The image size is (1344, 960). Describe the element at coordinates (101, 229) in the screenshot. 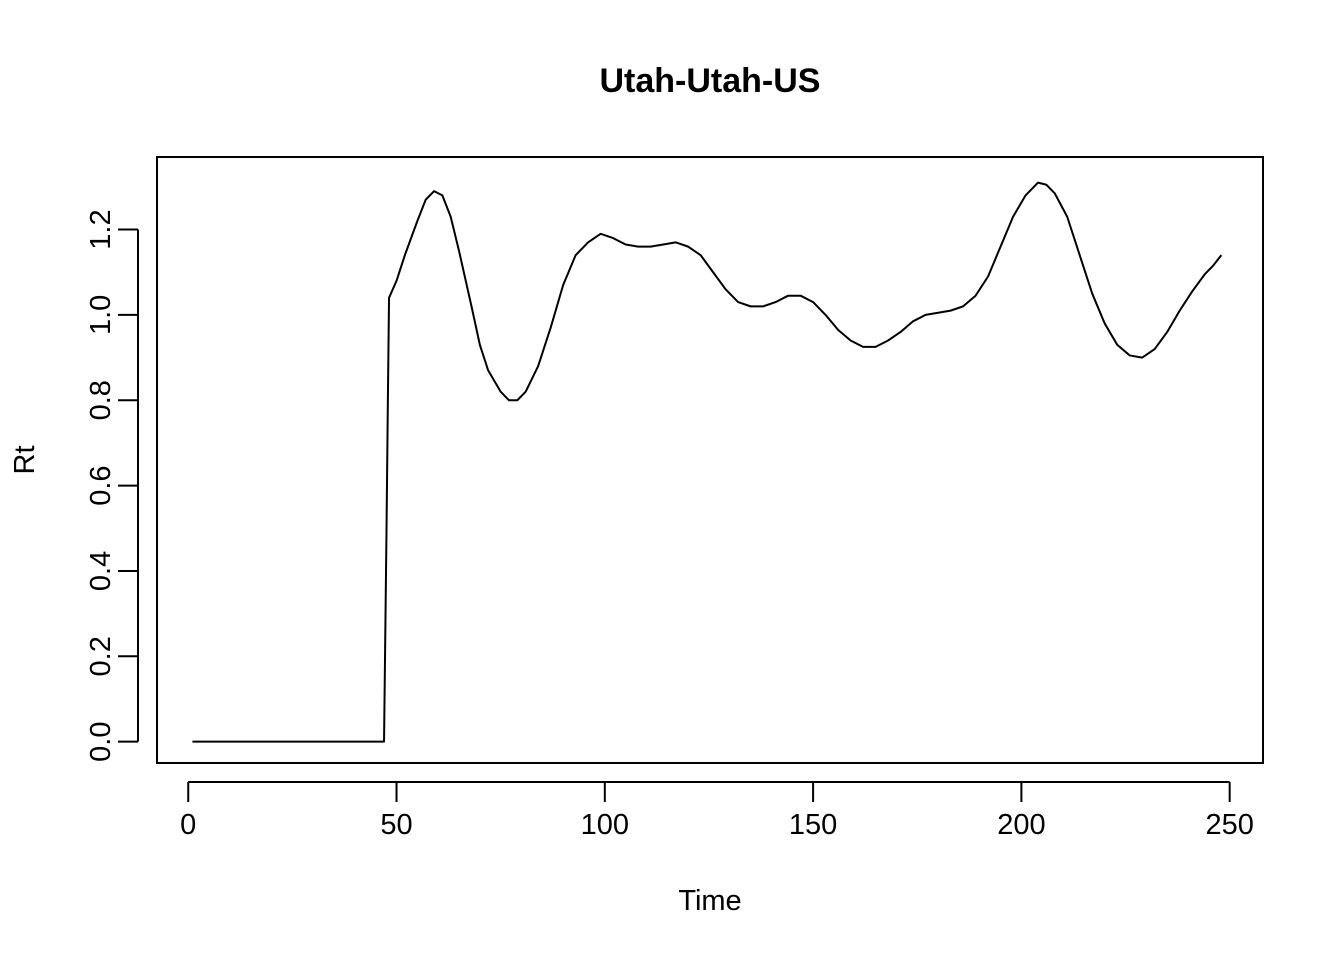

I see `y-tick-label: 1.2` at that location.